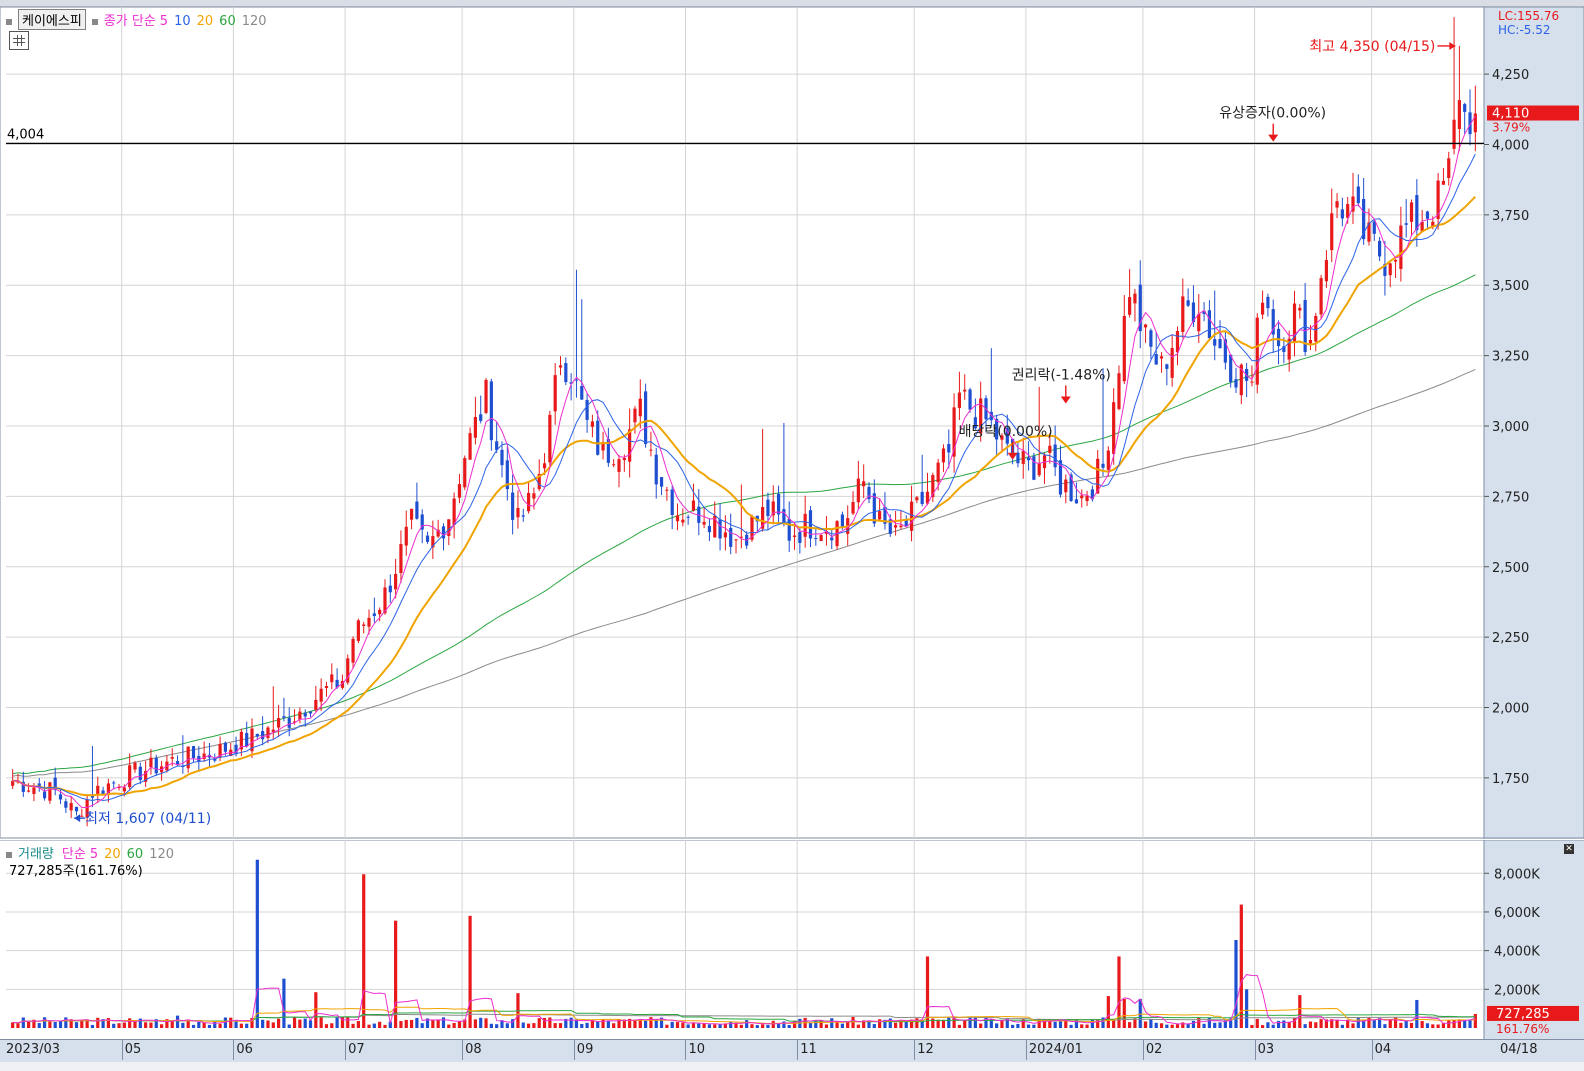  Describe the element at coordinates (254, 21) in the screenshot. I see `ma120-label: 120` at that location.